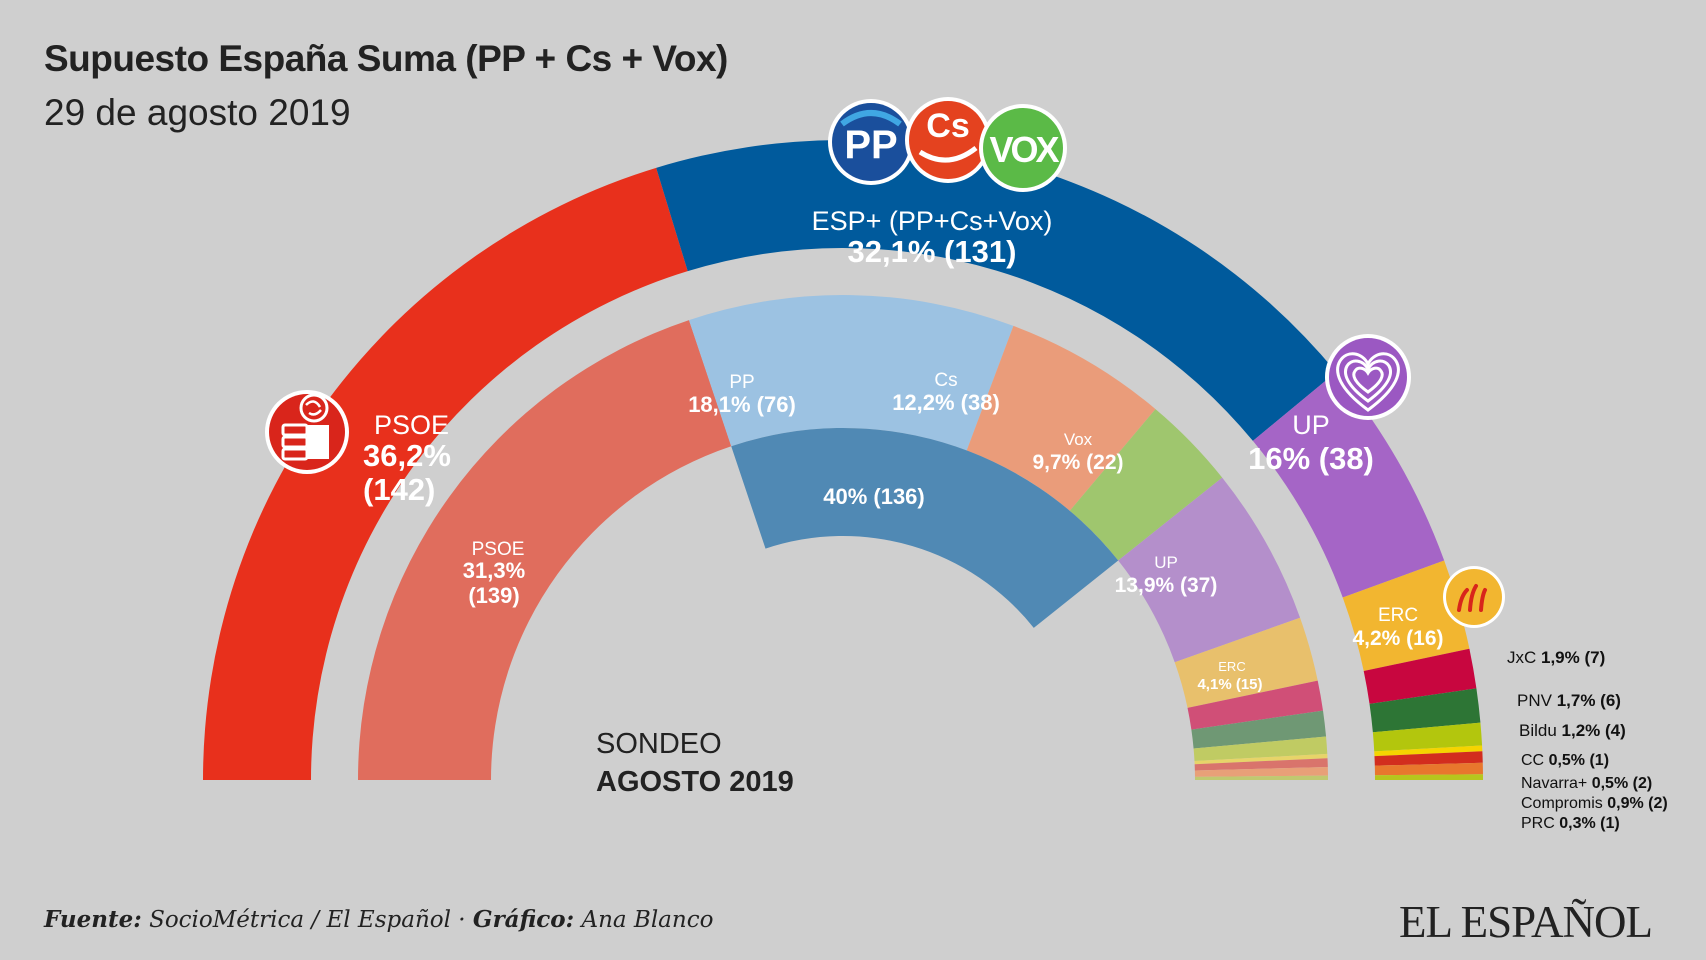 The height and width of the screenshot is (960, 1706). Describe the element at coordinates (1420, 676) in the screenshot. I see `outer-segment-jxc` at that location.